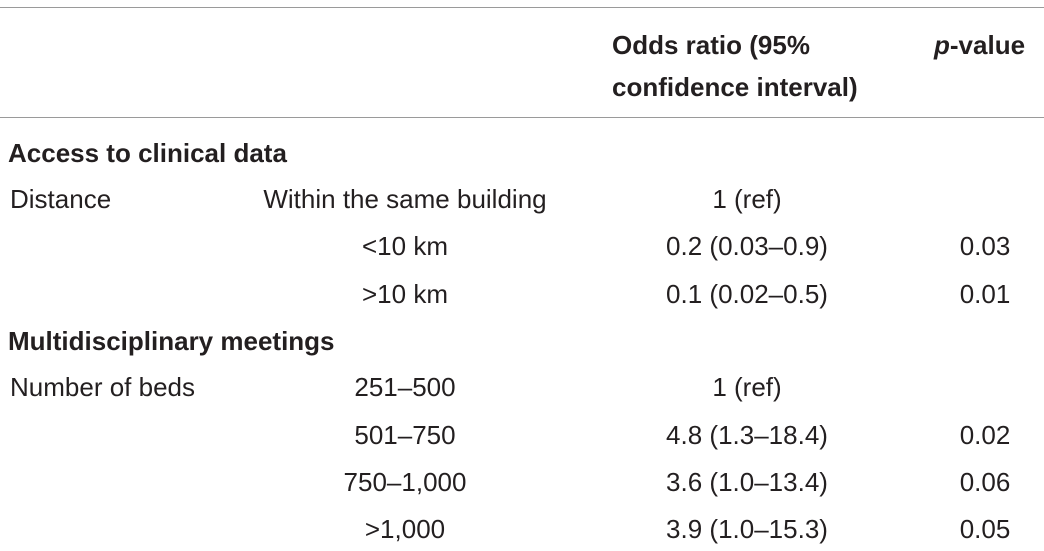 The height and width of the screenshot is (551, 1044). Describe the element at coordinates (405, 387) in the screenshot. I see `level-cell: 251–500` at that location.